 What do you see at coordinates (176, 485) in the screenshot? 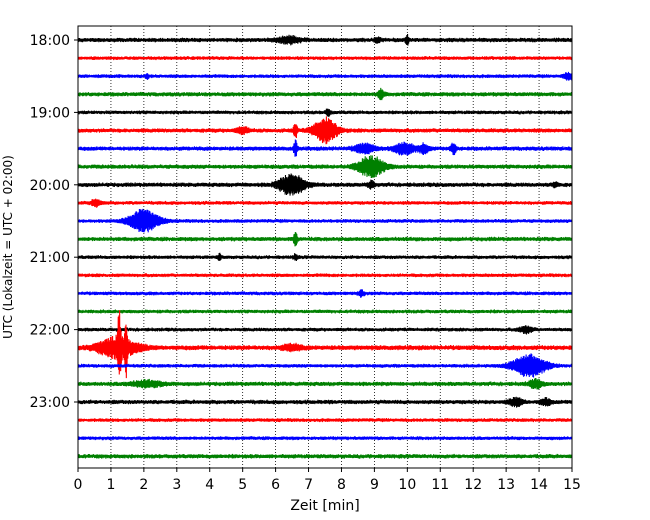
I see `x-tick-label: 3` at bounding box center [176, 485].